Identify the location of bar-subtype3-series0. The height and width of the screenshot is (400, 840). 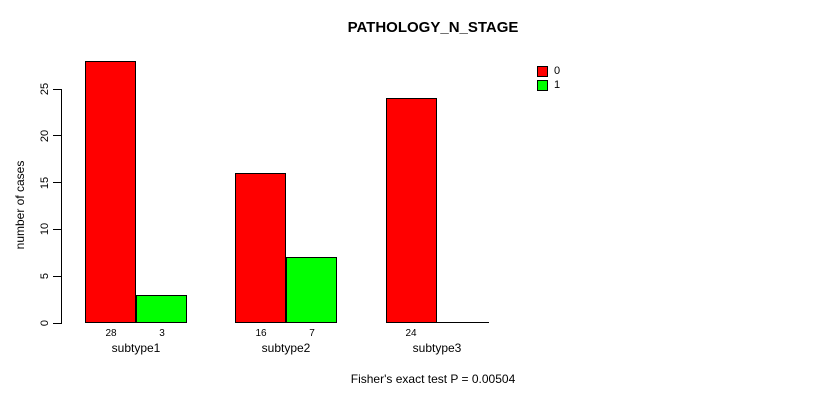
(411, 210).